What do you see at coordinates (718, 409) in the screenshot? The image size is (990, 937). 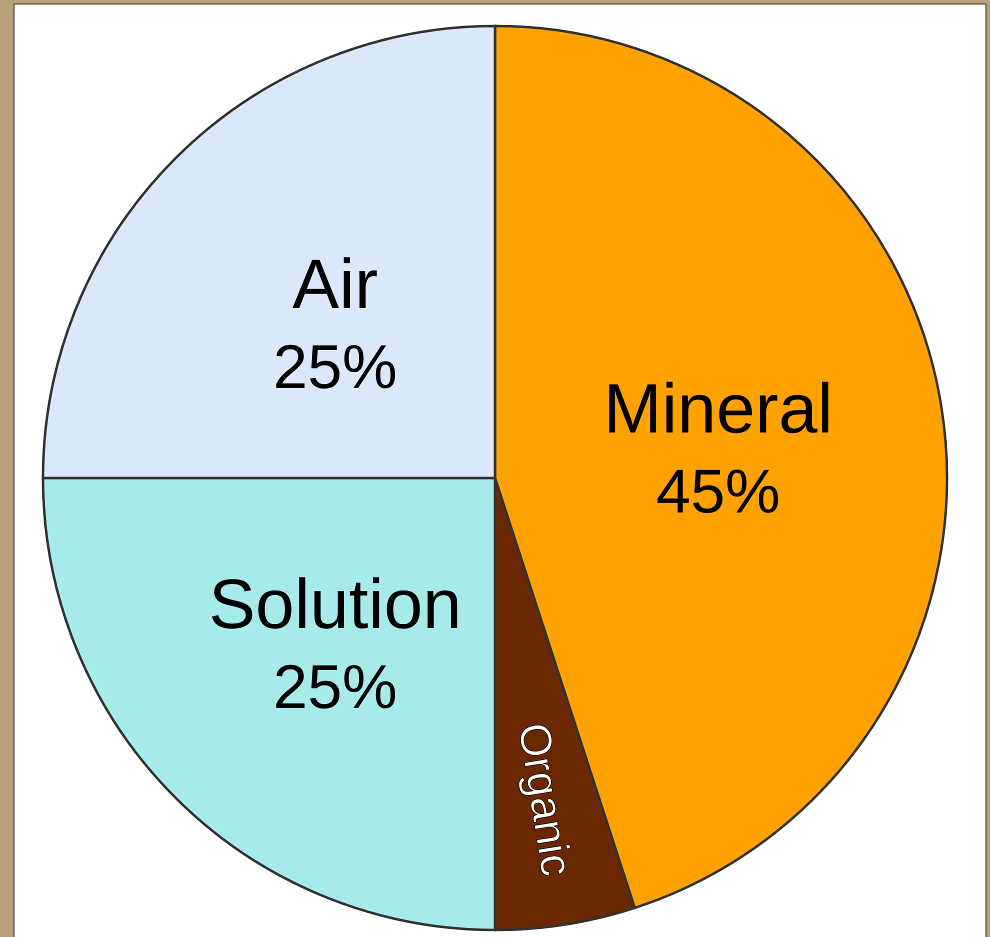 I see `slice-label: Mineral` at bounding box center [718, 409].